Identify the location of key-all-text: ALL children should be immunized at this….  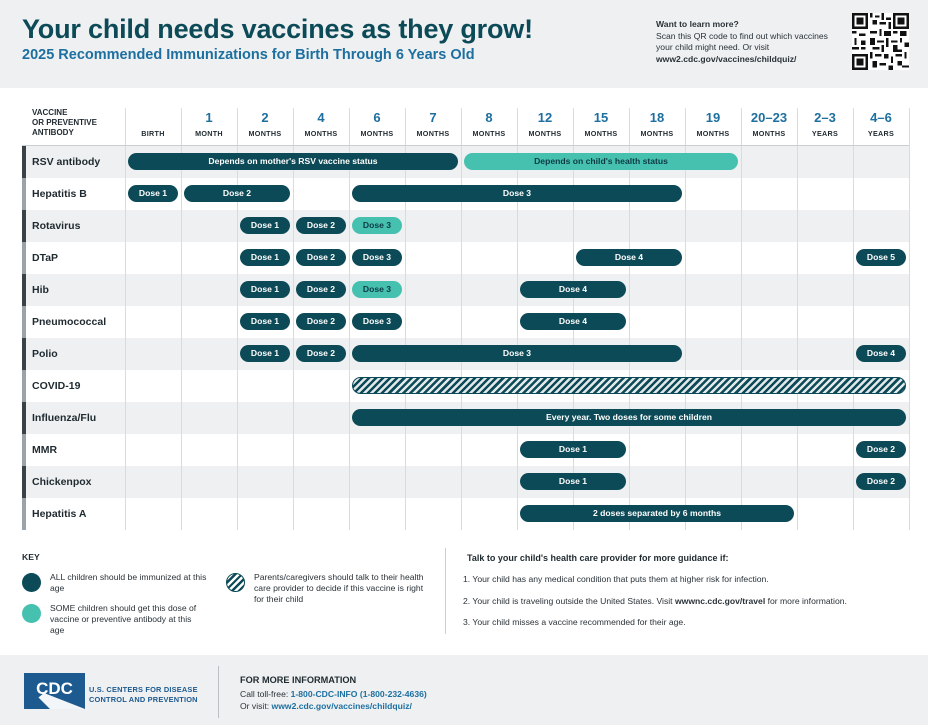
(128, 582).